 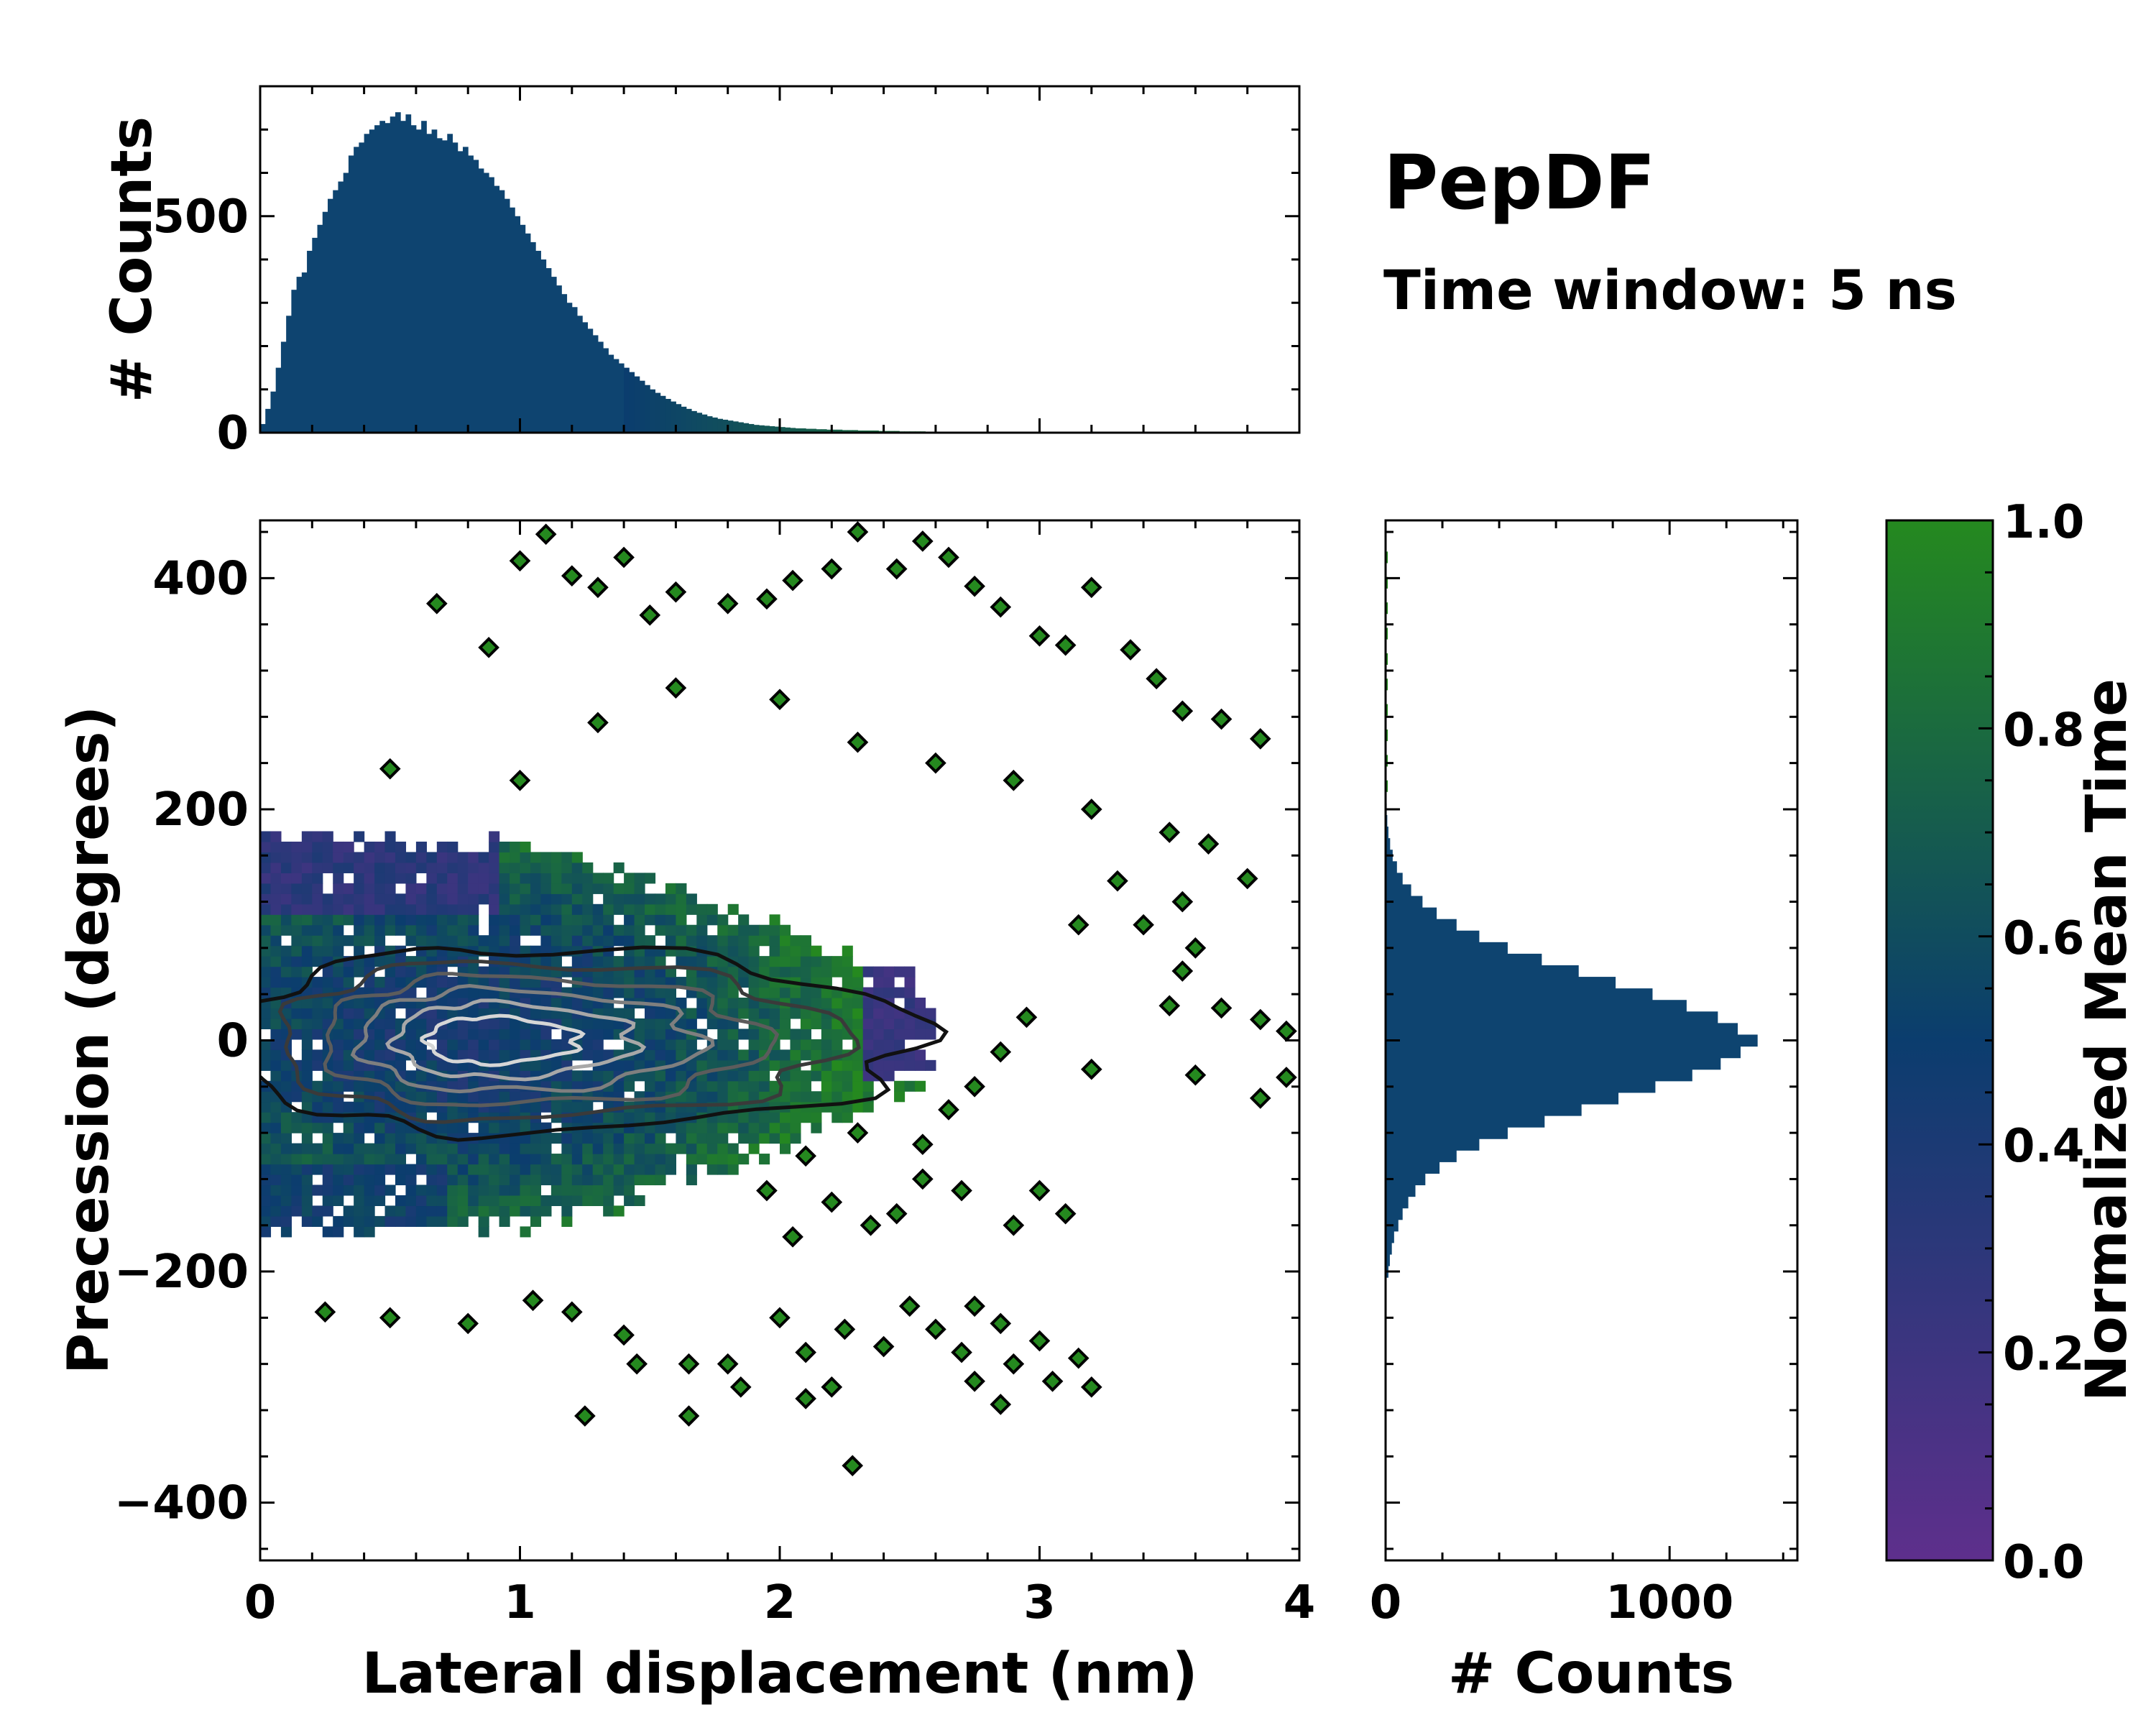 What do you see at coordinates (503, 1040) in the screenshot?
I see `contour-line` at bounding box center [503, 1040].